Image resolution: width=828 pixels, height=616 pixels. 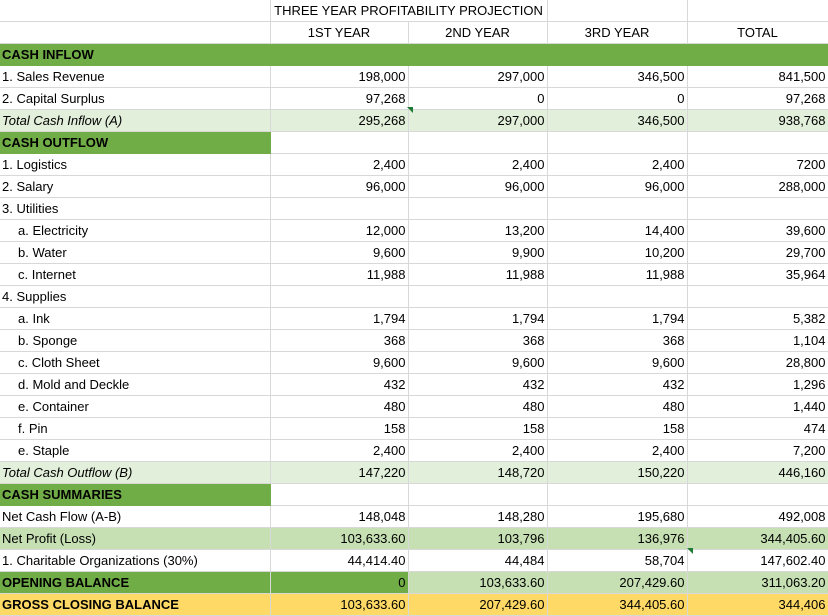 I want to click on row-label: b. Water, so click(x=135, y=252).